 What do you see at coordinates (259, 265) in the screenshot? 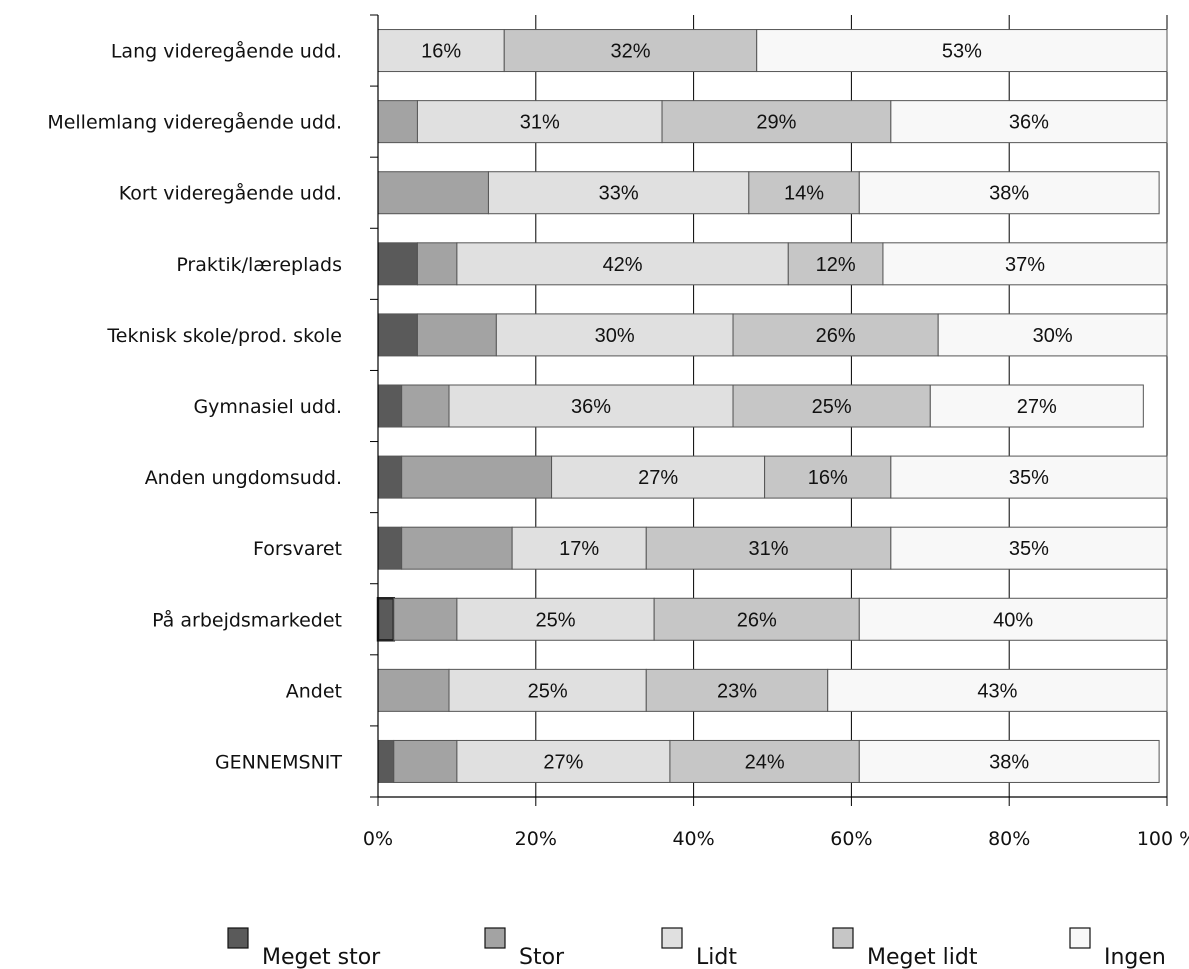
I see `category-label: Praktik/læreplads` at bounding box center [259, 265].